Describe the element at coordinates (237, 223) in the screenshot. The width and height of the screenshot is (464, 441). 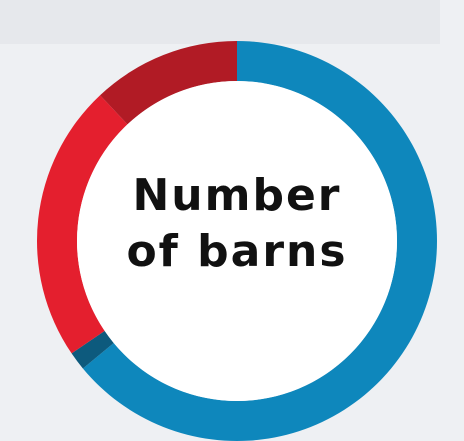
I see `chart-title: Number of barns` at that location.